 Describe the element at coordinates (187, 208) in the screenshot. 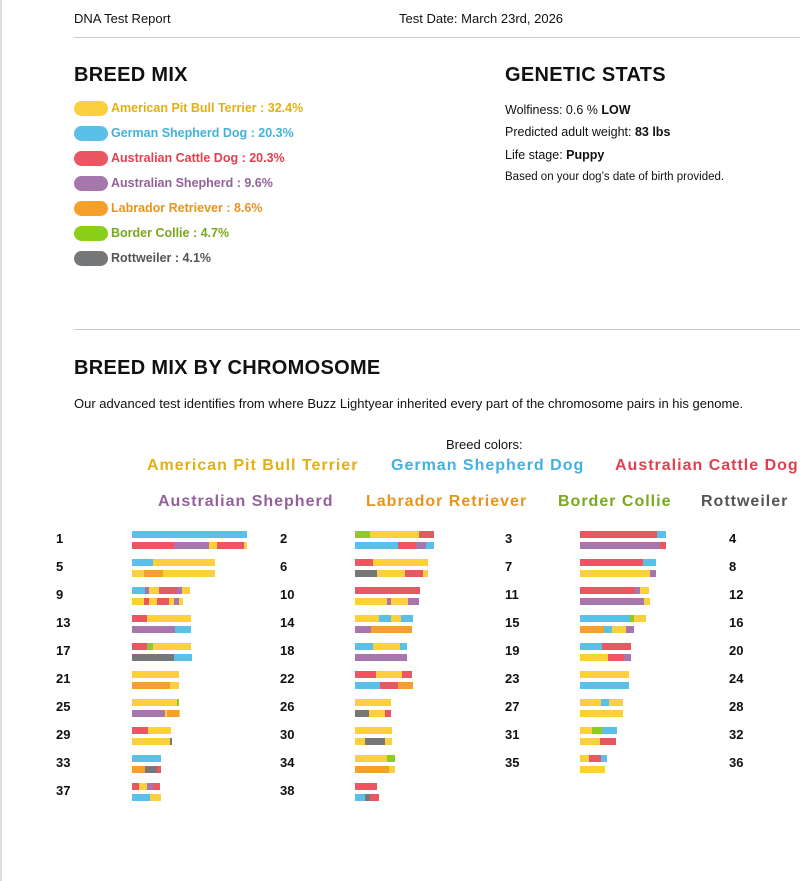

I see `legend-label: Labrador Retriever : 8.6%` at that location.